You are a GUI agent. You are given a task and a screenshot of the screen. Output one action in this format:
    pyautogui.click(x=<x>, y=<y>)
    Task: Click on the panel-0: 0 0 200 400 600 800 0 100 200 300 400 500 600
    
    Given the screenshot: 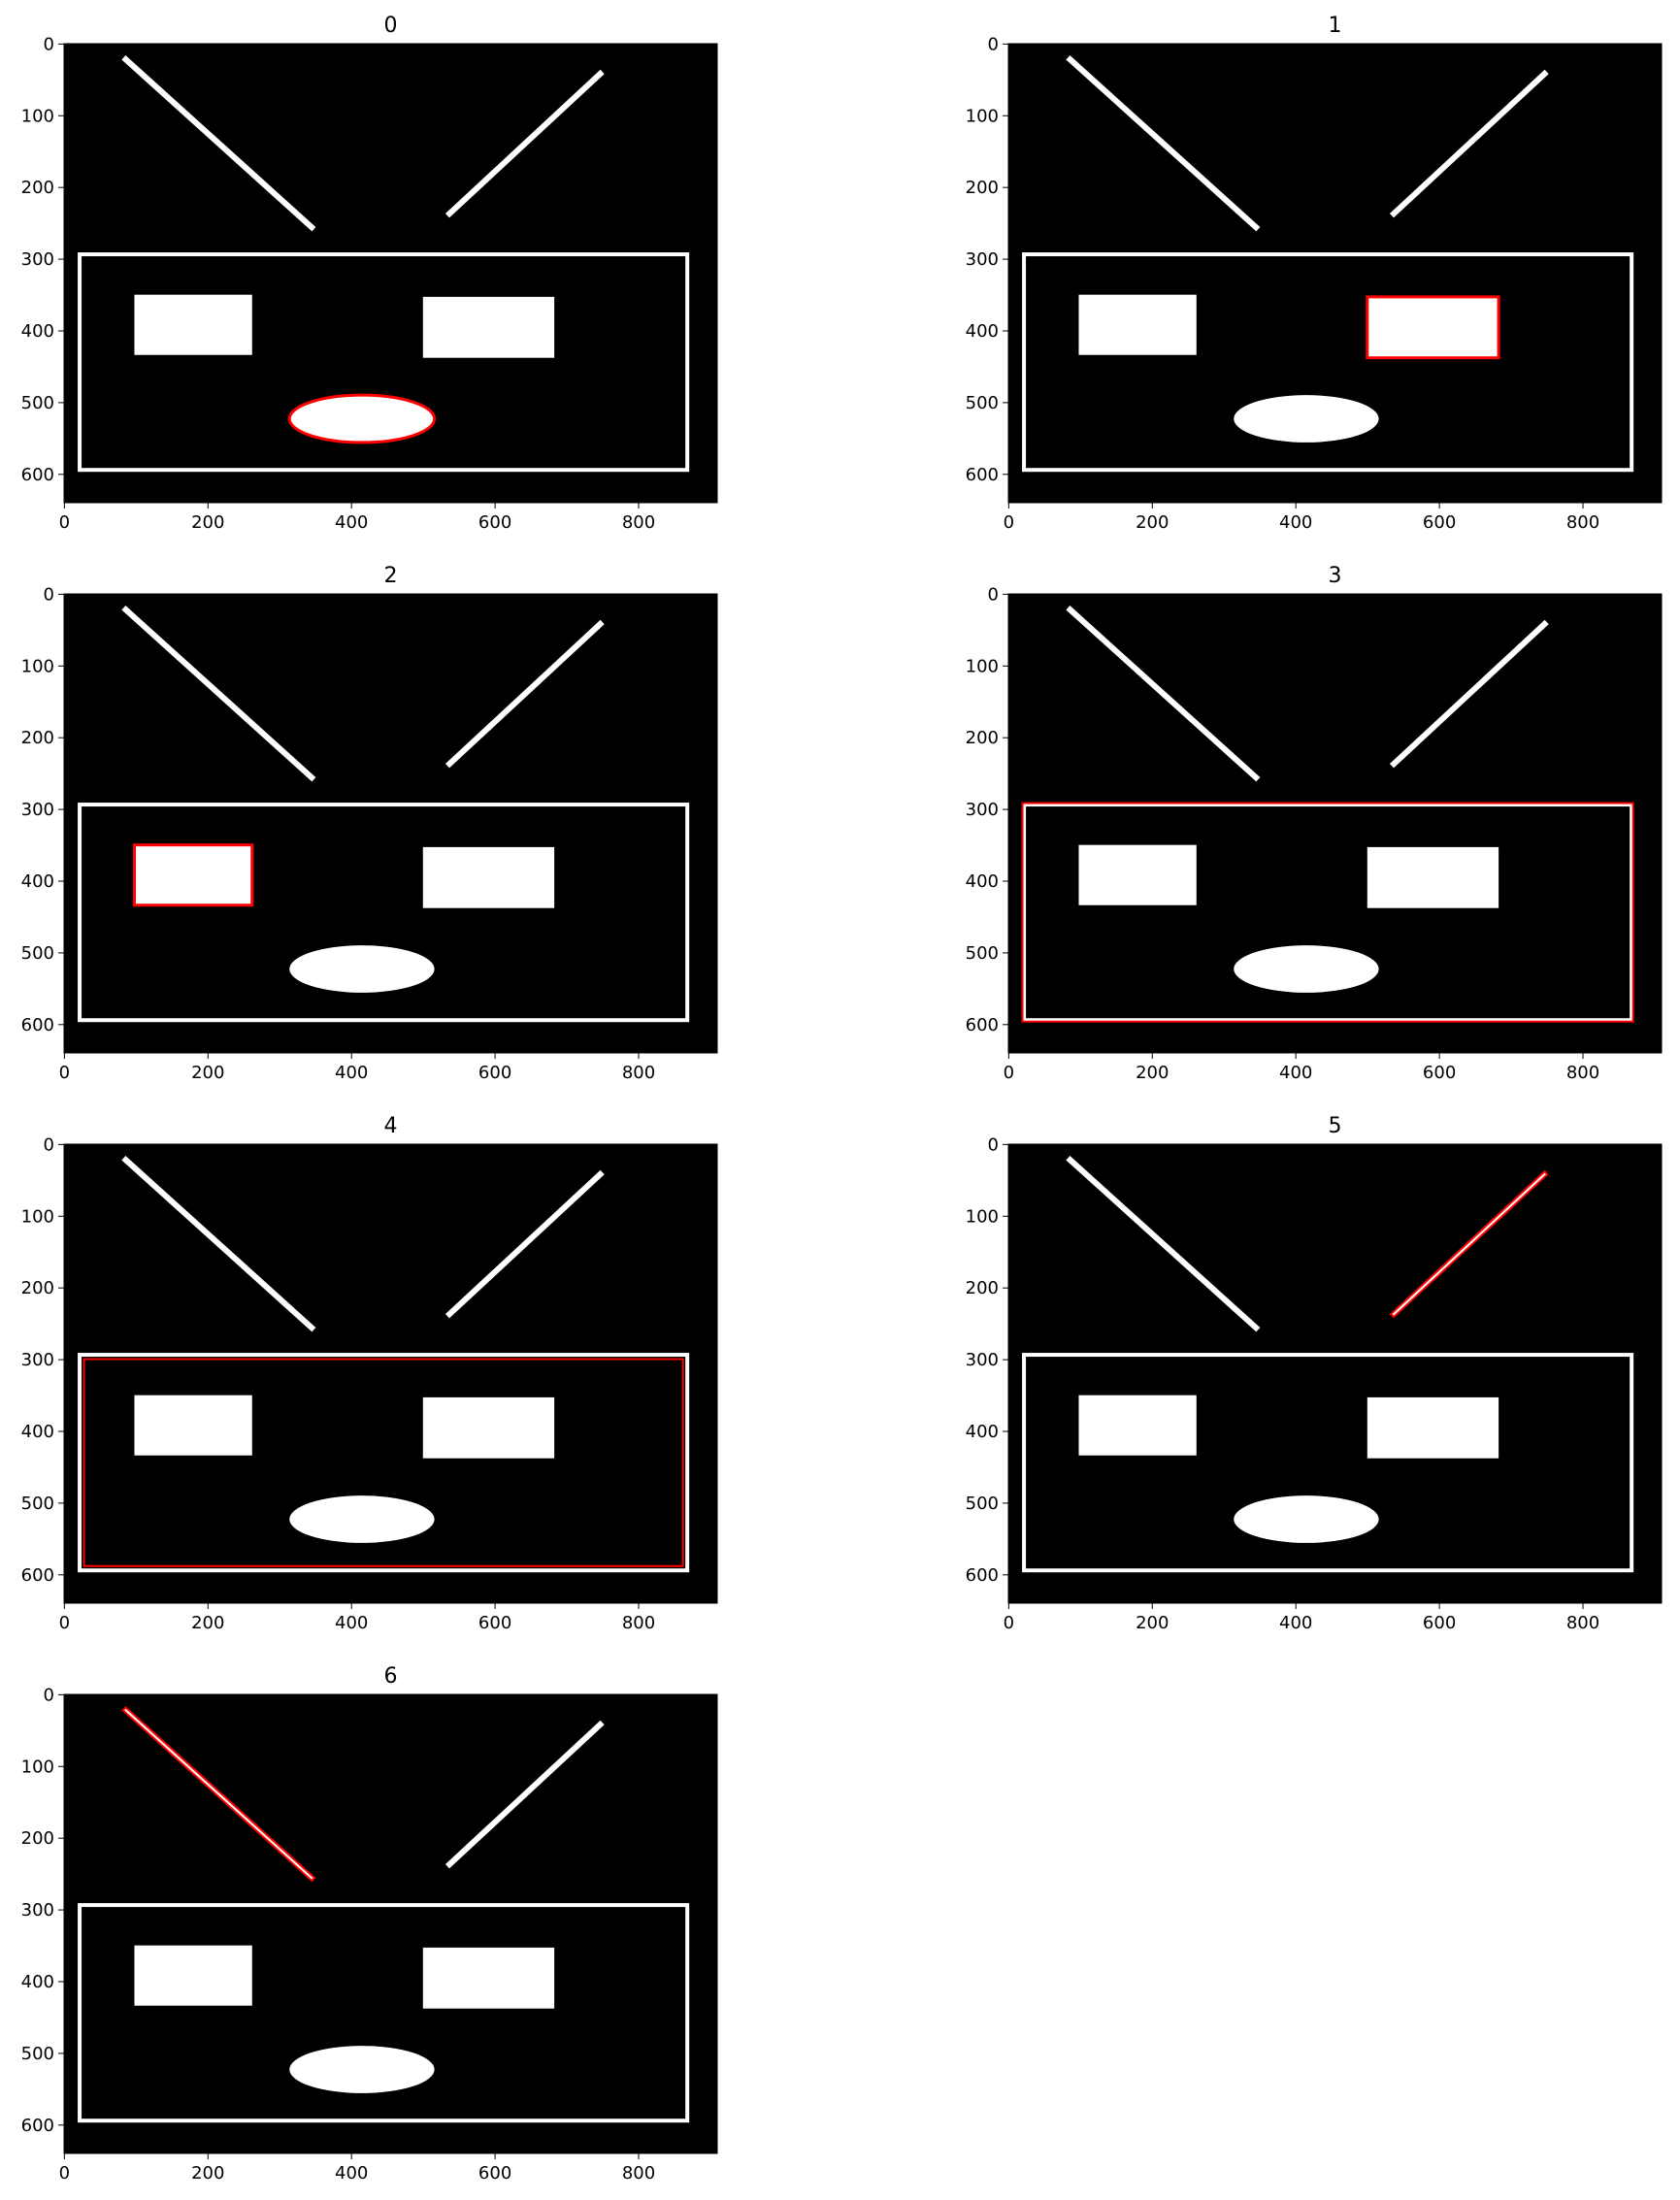 What is the action you would take?
    pyautogui.click(x=369, y=274)
    